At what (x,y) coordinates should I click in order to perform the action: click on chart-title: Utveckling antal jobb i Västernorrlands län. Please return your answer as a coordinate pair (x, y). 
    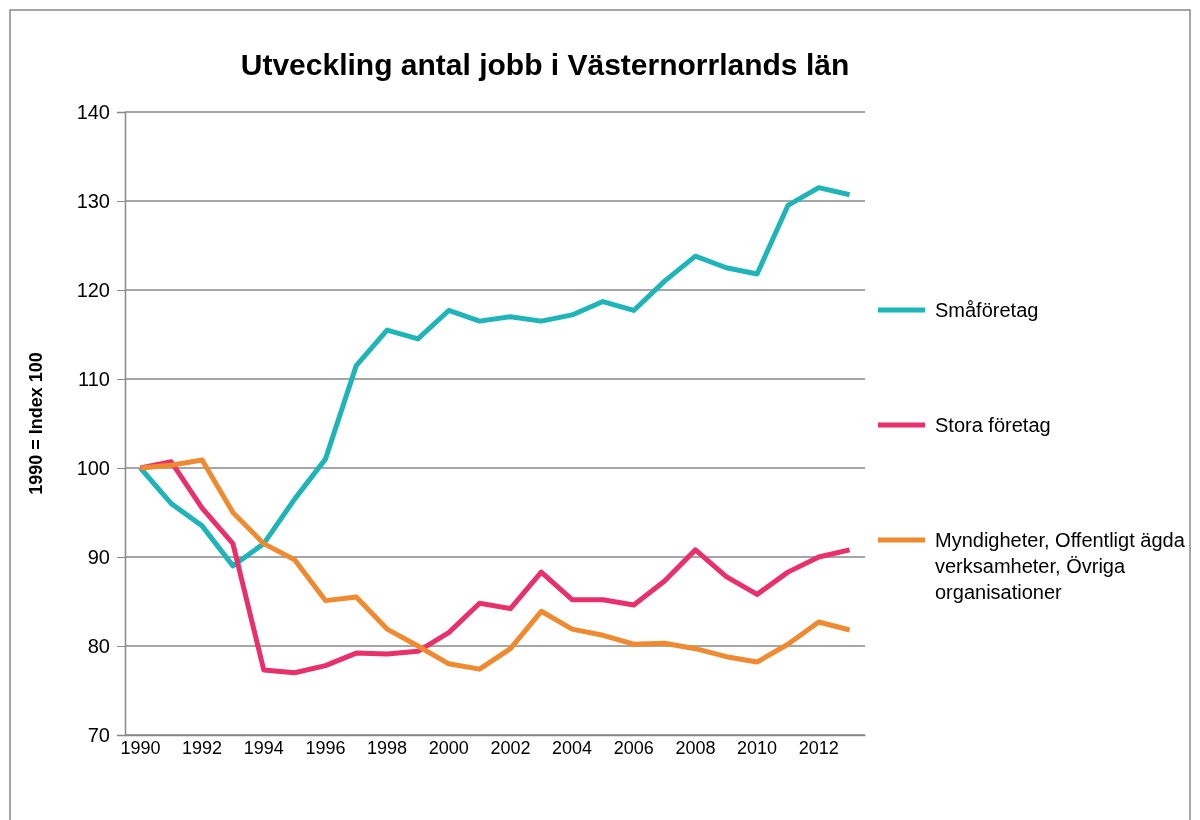
    Looking at the image, I should click on (545, 64).